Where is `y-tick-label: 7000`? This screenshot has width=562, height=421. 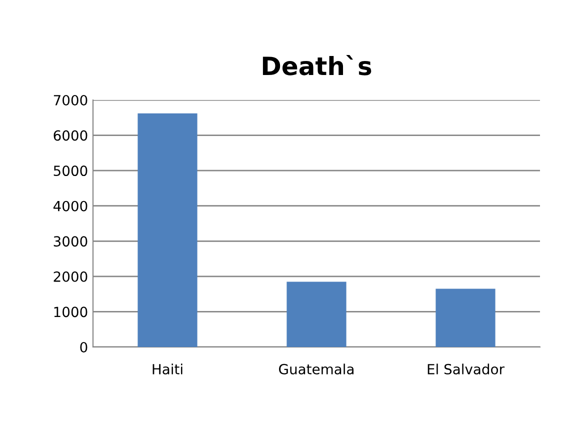
y-tick-label: 7000 is located at coordinates (71, 100).